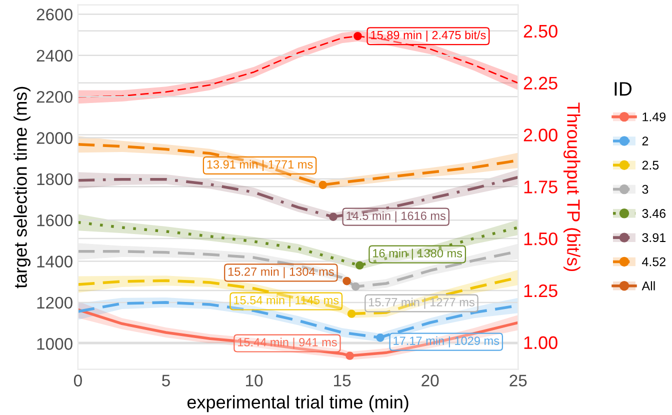 The width and height of the screenshot is (672, 415). Describe the element at coordinates (518, 380) in the screenshot. I see `x-tick-label: 25` at that location.